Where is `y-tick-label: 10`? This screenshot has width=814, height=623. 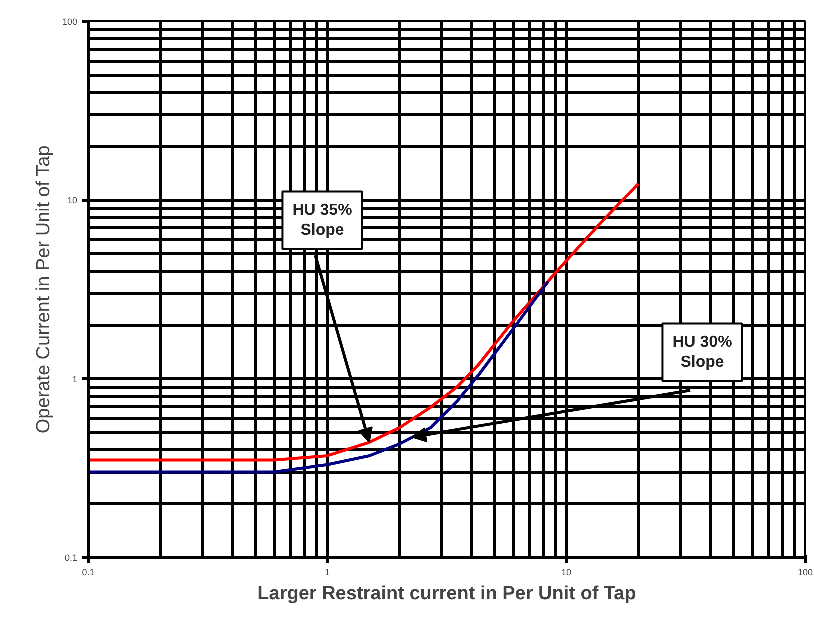
y-tick-label: 10 is located at coordinates (72, 201).